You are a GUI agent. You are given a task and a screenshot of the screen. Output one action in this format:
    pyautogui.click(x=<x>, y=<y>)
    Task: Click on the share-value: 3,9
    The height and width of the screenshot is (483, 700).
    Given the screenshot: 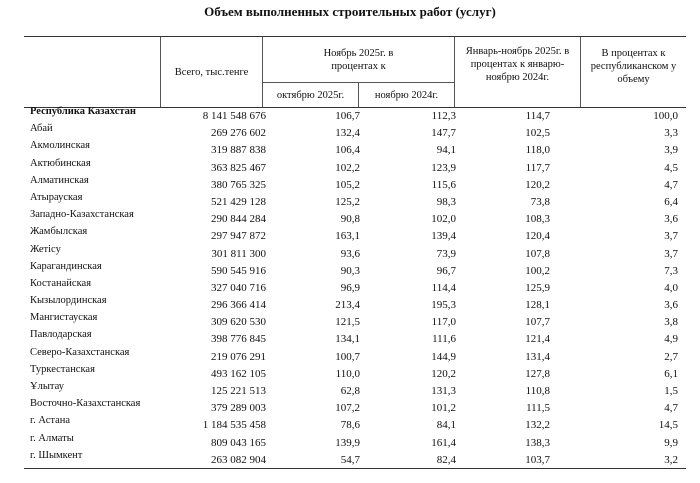 What is the action you would take?
    pyautogui.click(x=671, y=150)
    